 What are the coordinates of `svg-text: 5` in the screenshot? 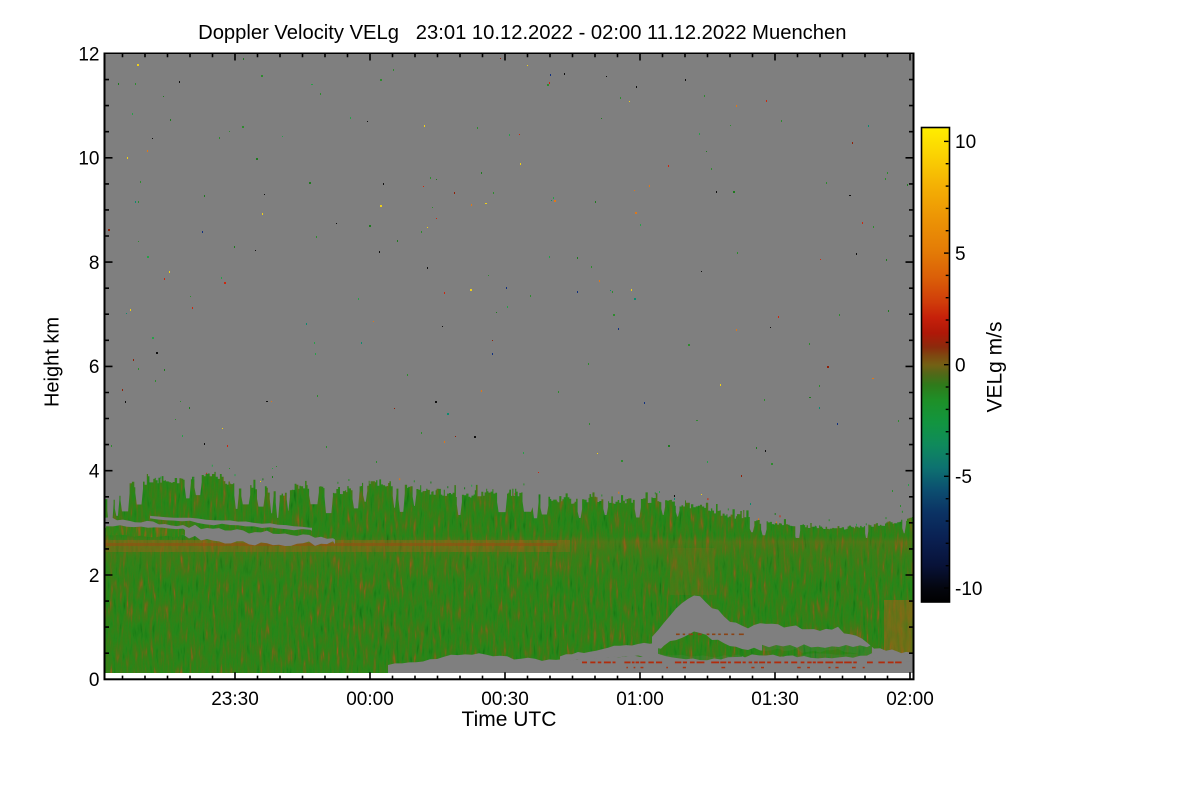 It's located at (960, 254).